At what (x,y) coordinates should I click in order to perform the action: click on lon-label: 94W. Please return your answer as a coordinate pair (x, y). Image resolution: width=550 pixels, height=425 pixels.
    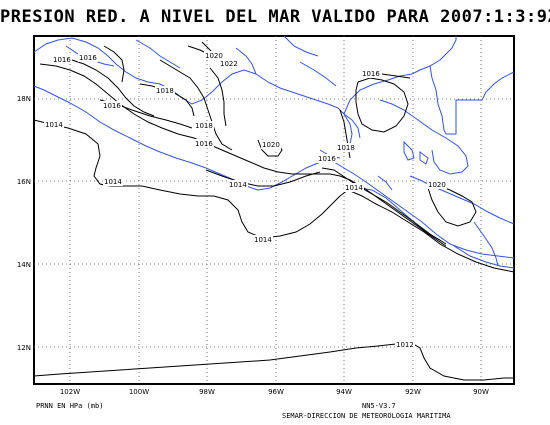
    Looking at the image, I should click on (344, 392).